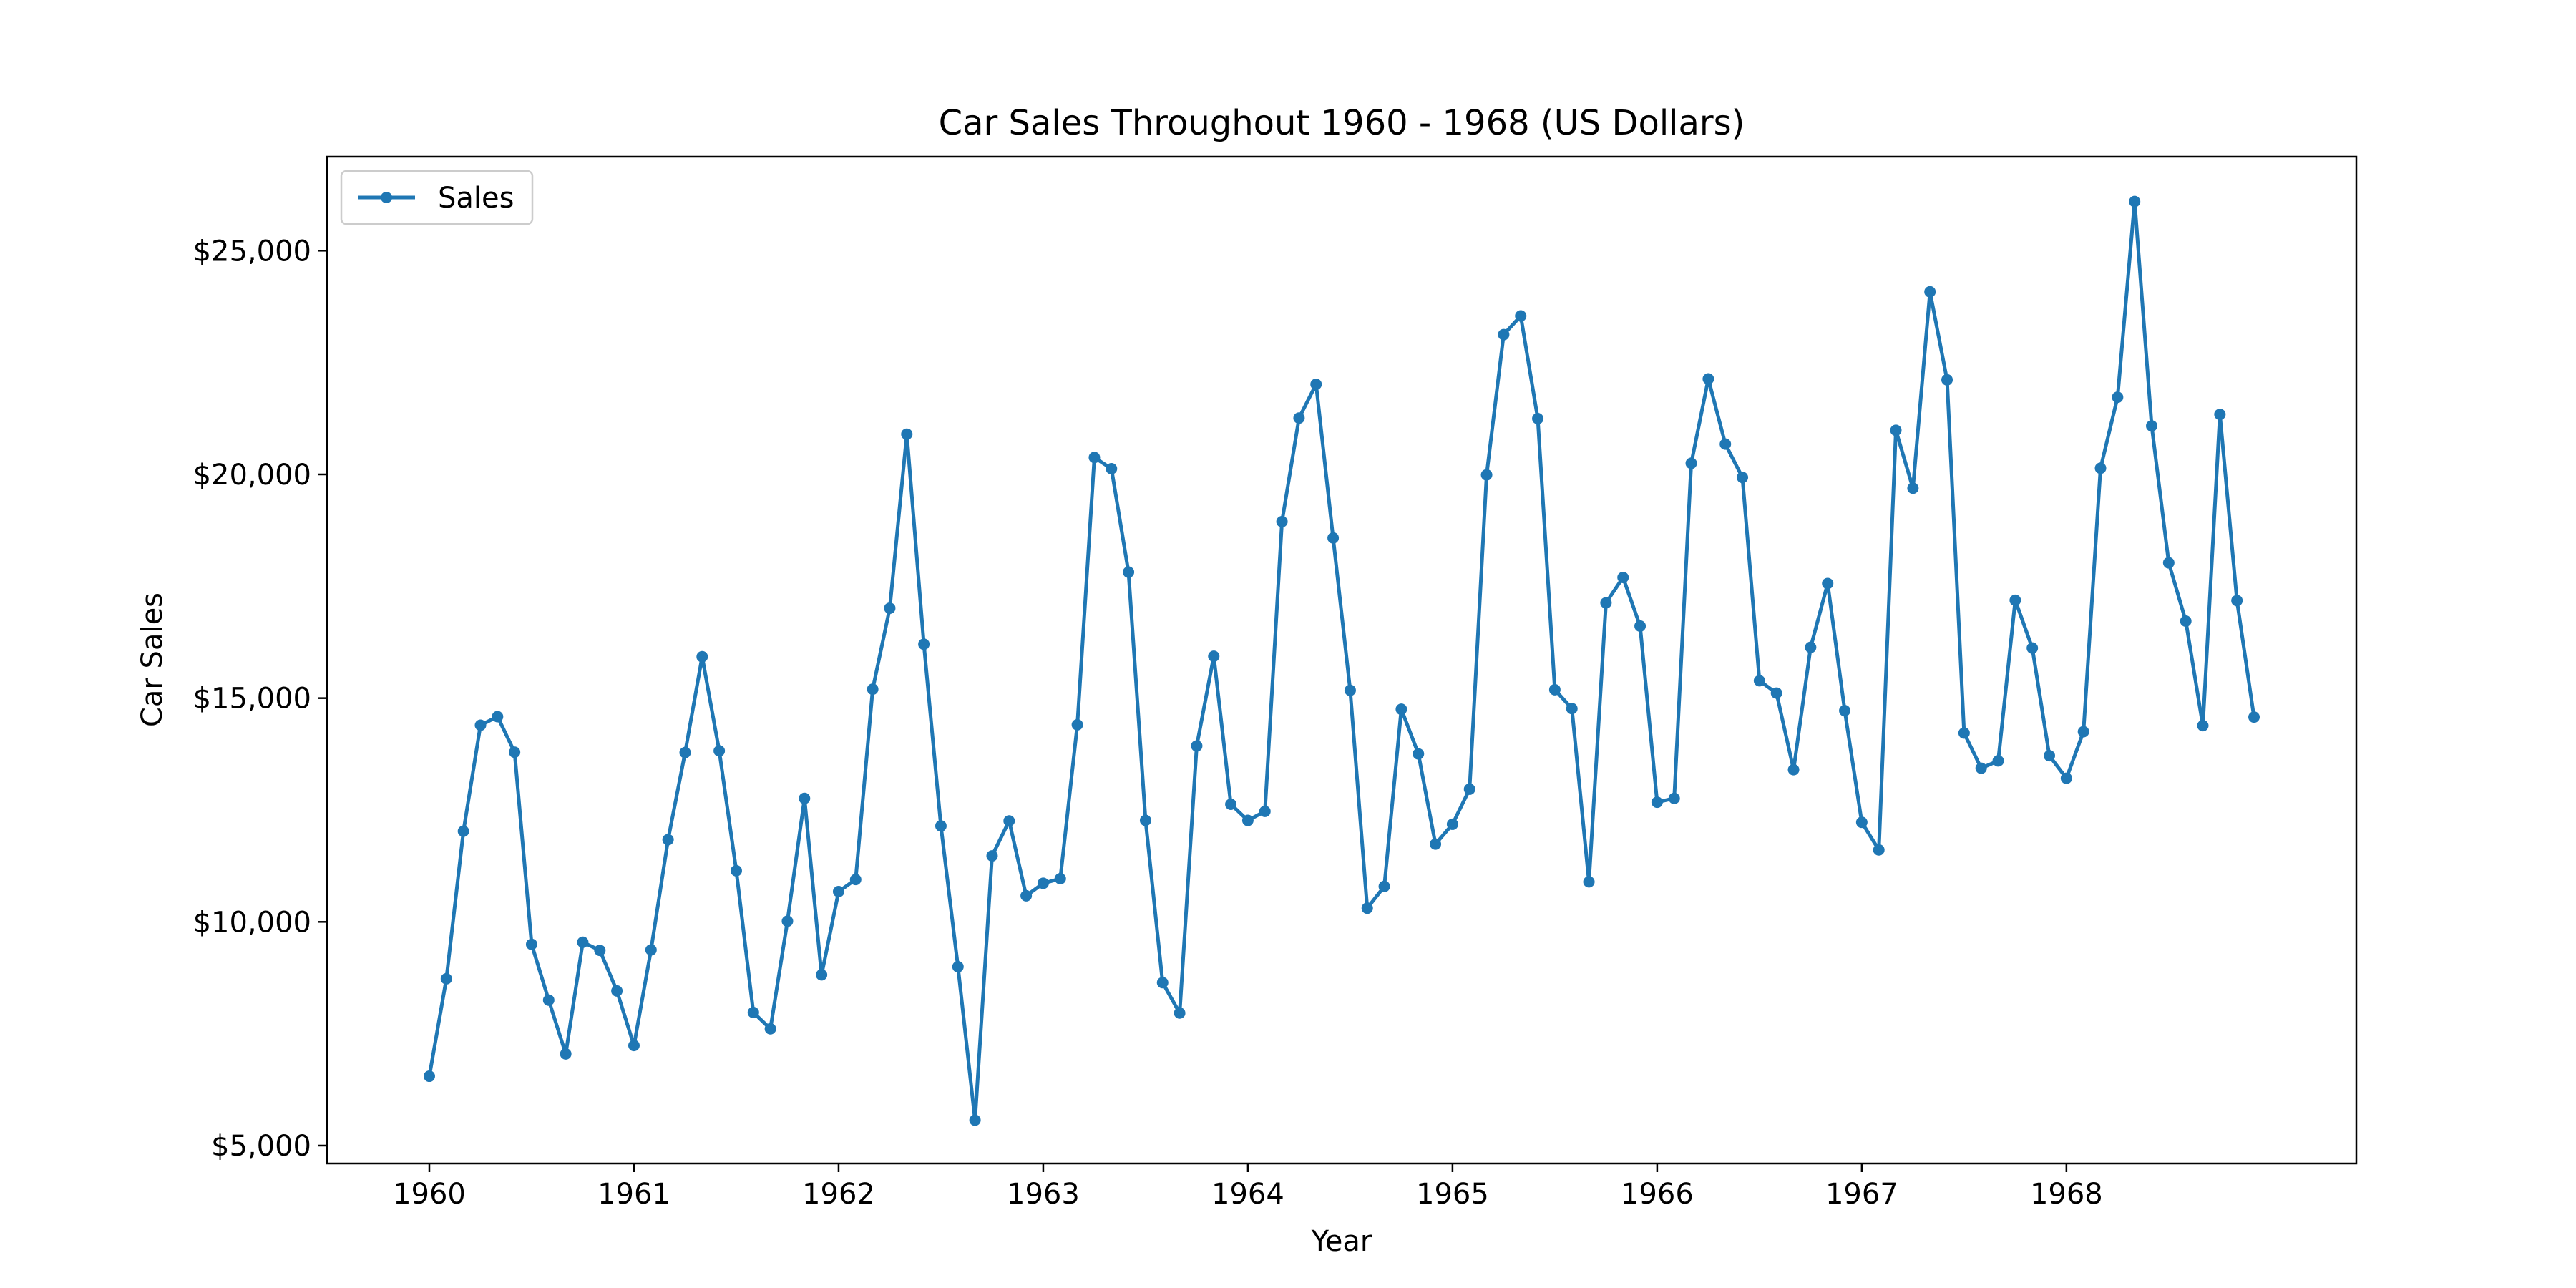 The width and height of the screenshot is (2576, 1288). I want to click on legend-marker-sales, so click(386, 197).